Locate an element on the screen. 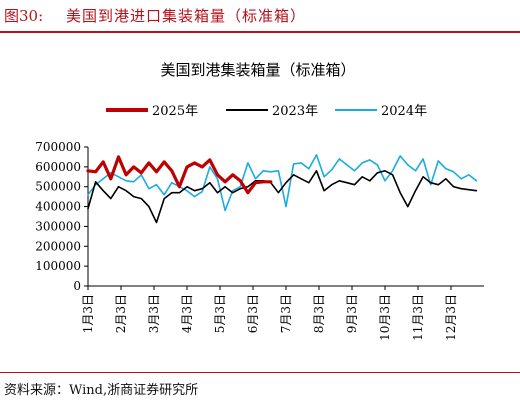 This screenshot has width=520, height=404. x-tick-label: 9月3日 is located at coordinates (352, 313).